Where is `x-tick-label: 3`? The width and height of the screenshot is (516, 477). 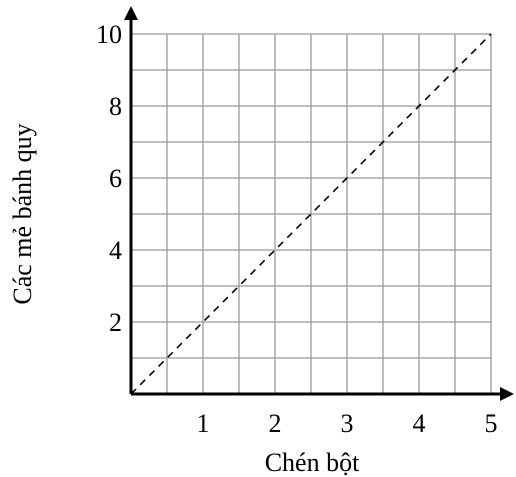
x-tick-label: 3 is located at coordinates (347, 423).